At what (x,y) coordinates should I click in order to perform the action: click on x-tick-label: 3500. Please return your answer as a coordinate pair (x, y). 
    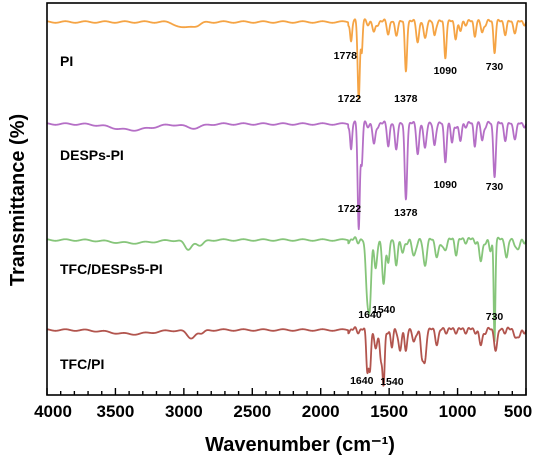
    Looking at the image, I should click on (116, 411).